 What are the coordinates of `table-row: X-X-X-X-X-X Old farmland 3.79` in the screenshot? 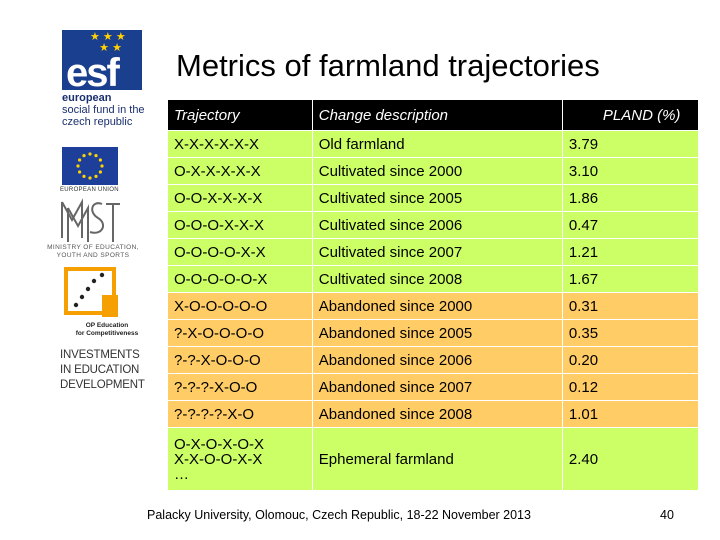 It's located at (433, 144).